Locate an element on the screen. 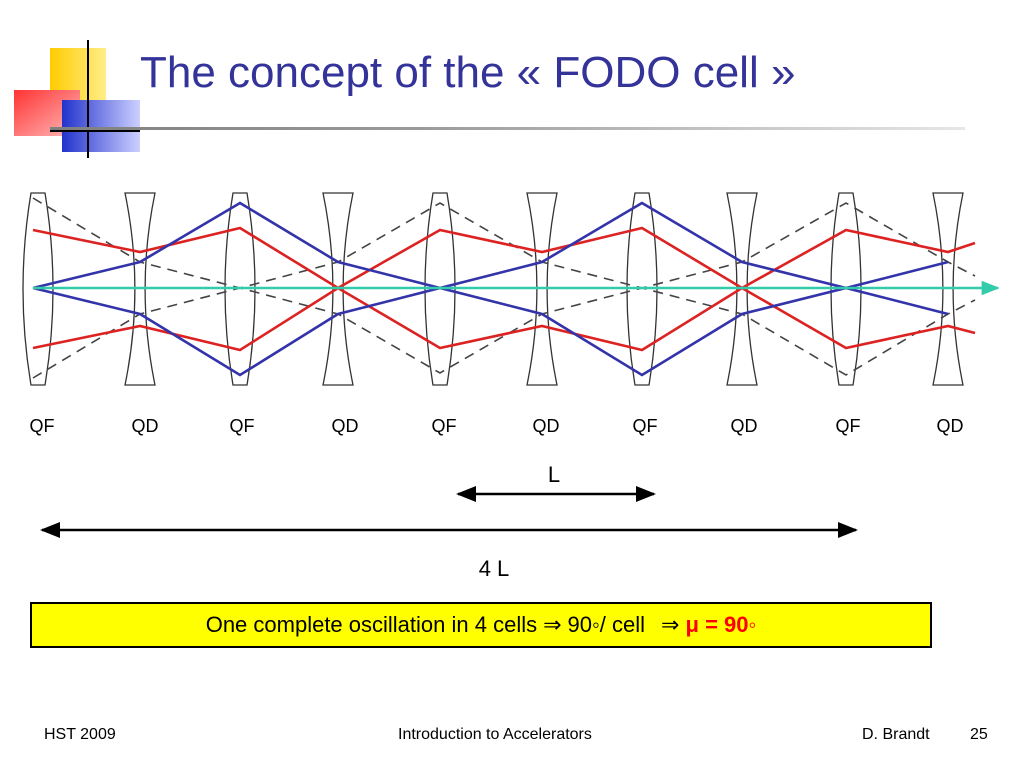 Image resolution: width=1024 pixels, height=768 pixels. slide-logo is located at coordinates (77, 99).